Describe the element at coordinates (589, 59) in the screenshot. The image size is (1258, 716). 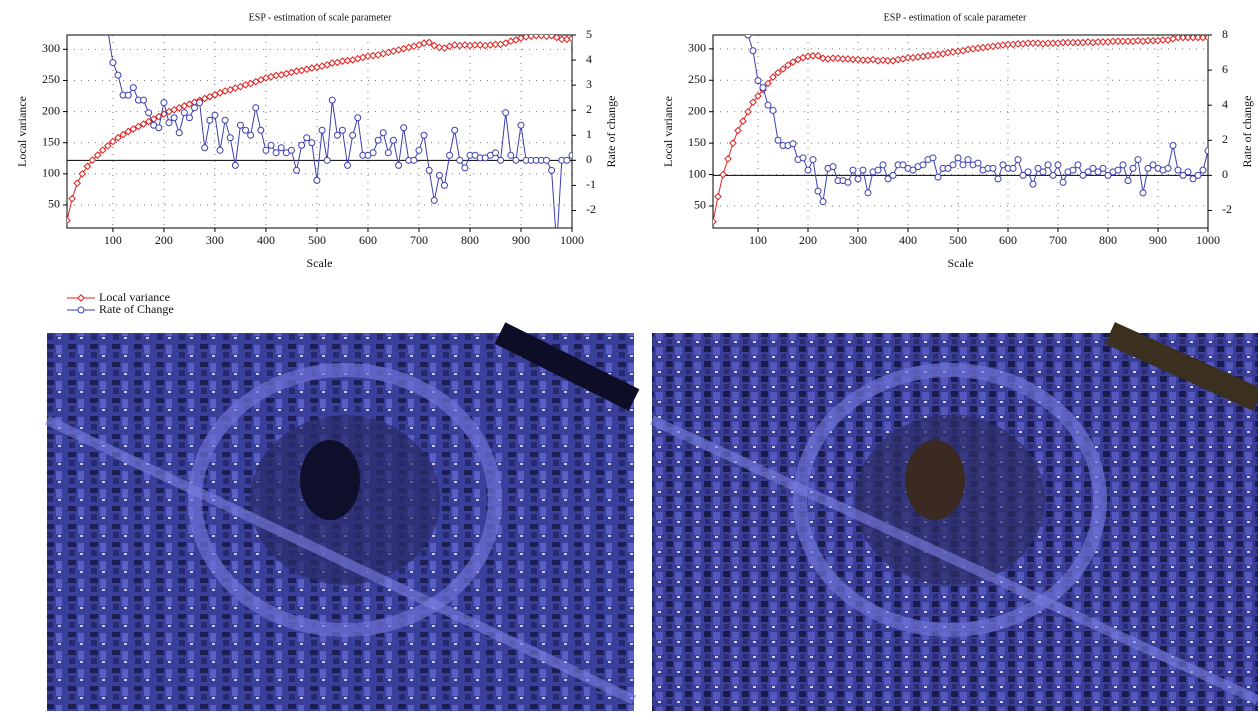
I see `y2-tick-label: 4` at that location.